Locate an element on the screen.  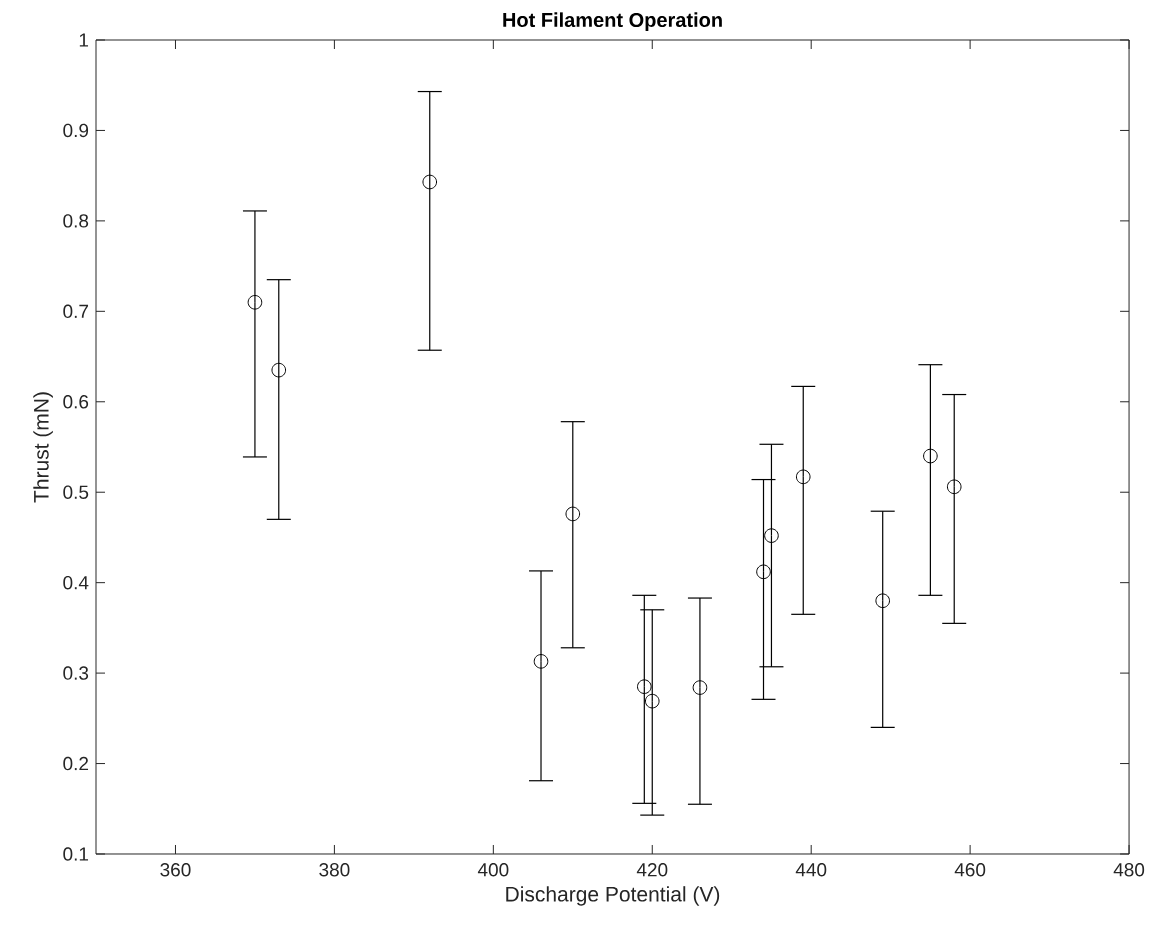
y-tick-label: 0.8 is located at coordinates (76, 221).